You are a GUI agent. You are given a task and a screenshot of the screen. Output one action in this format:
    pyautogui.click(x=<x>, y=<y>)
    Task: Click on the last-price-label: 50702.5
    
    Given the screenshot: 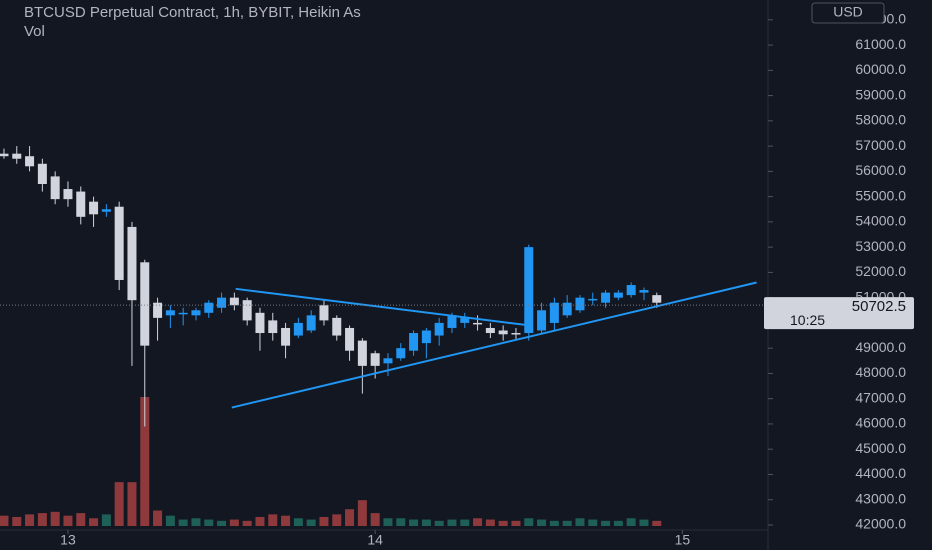 What is the action you would take?
    pyautogui.click(x=879, y=306)
    